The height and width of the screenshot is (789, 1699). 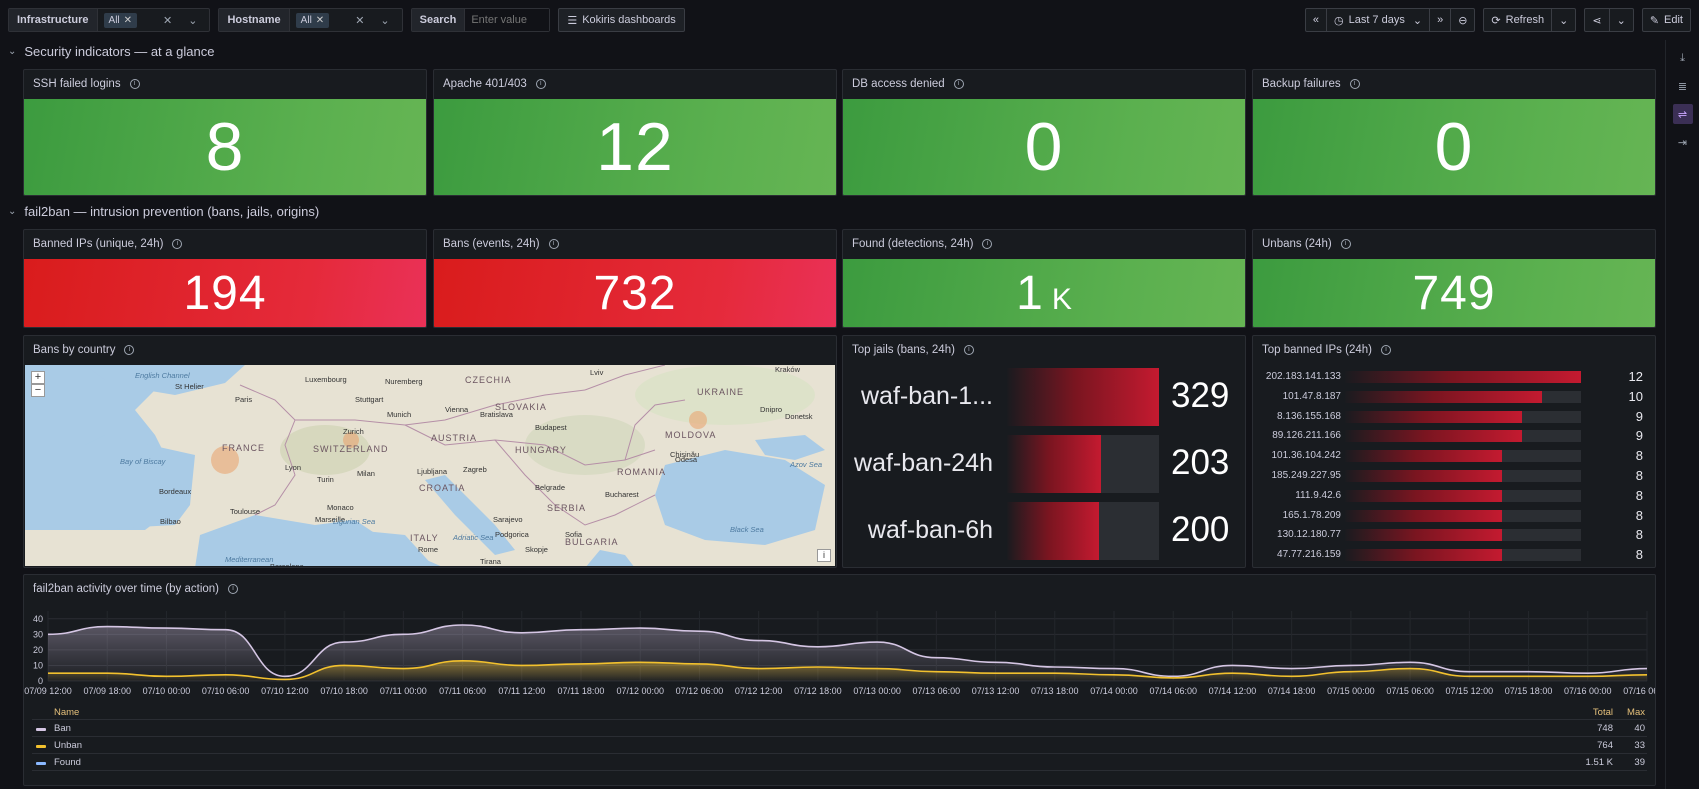 I want to click on stat-panel-db: DB access denied i 0, so click(x=1044, y=132).